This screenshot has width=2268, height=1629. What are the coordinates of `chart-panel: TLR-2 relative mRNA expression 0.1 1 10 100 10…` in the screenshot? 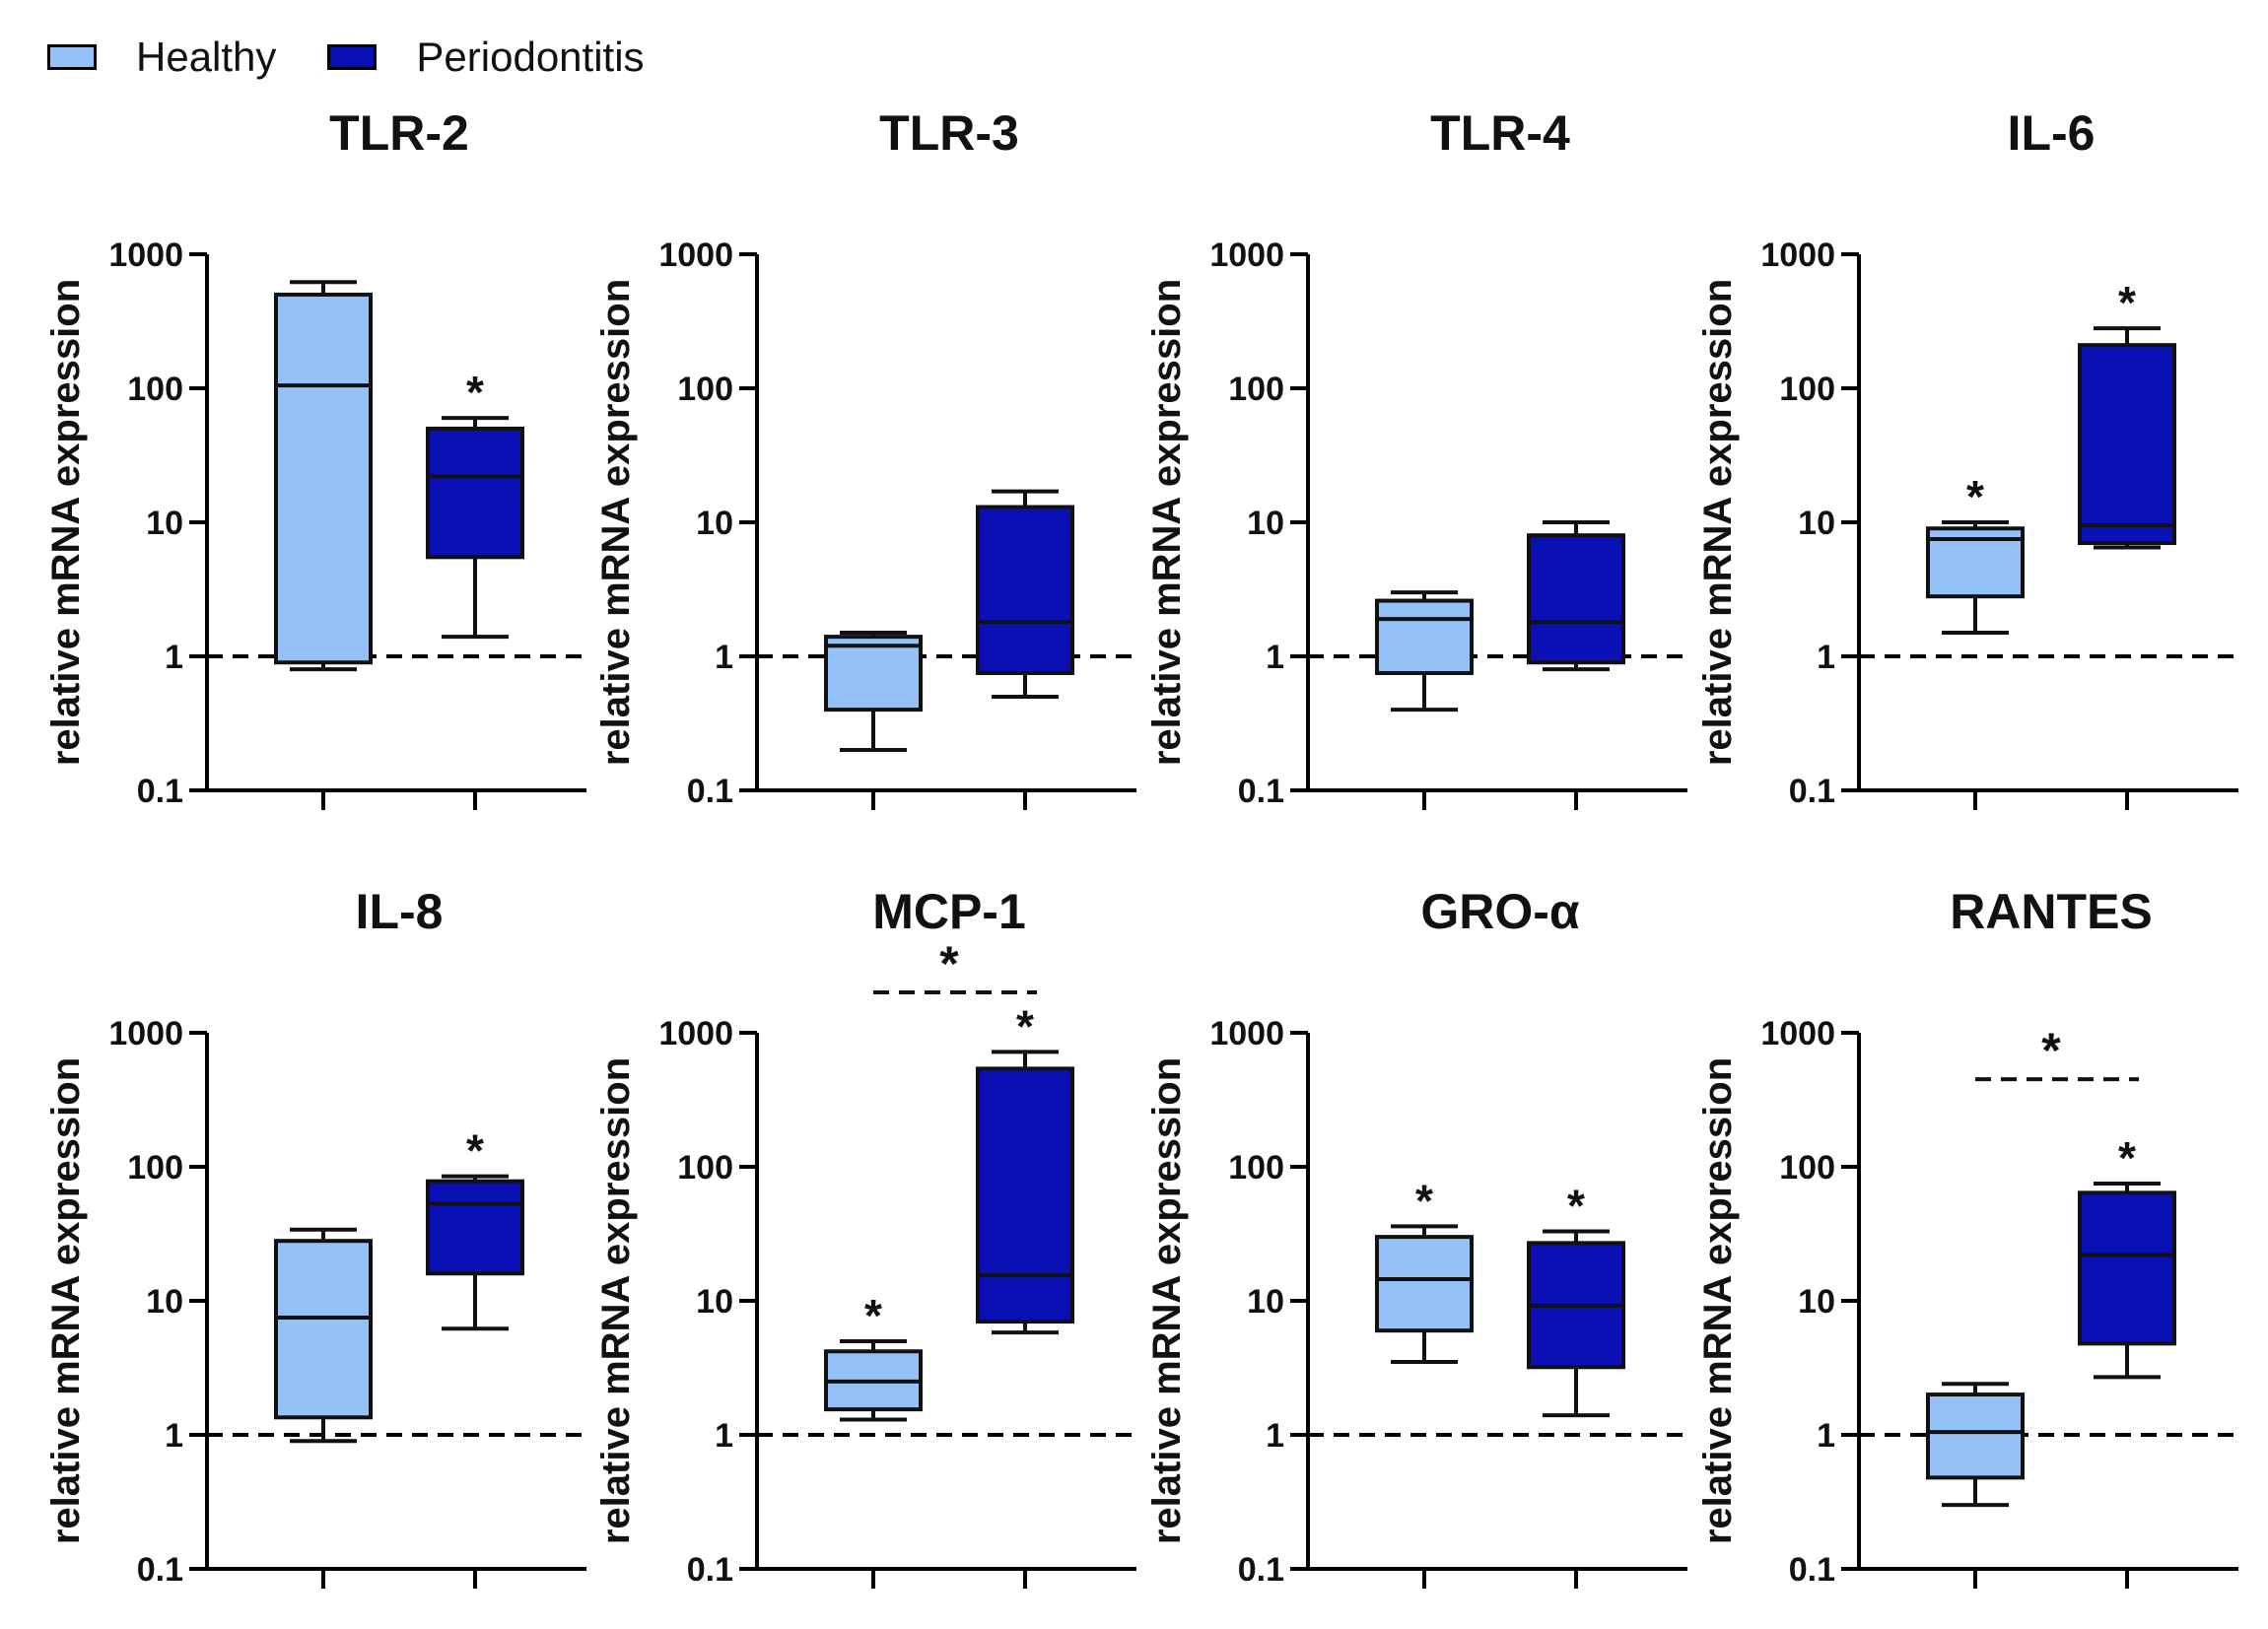 It's located at (315, 457).